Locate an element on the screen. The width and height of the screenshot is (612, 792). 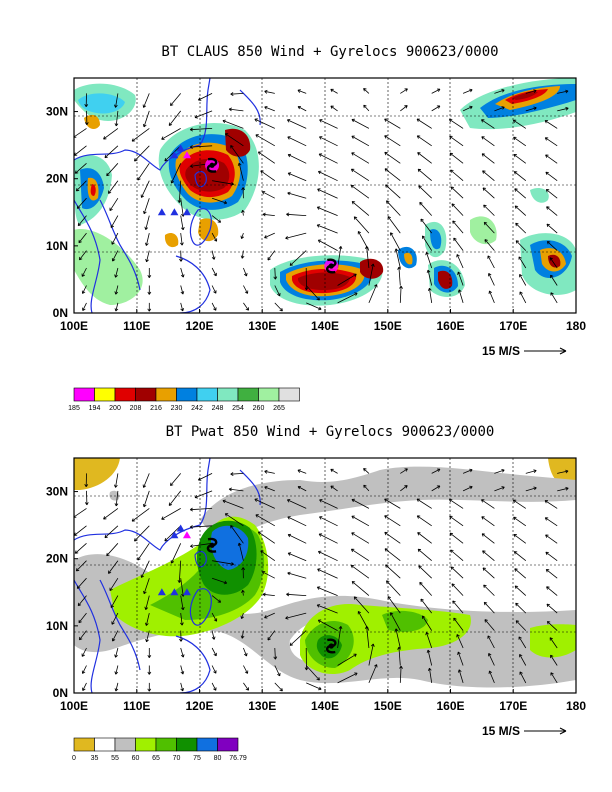
y-tick-label: 0N is located at coordinates (60, 693).